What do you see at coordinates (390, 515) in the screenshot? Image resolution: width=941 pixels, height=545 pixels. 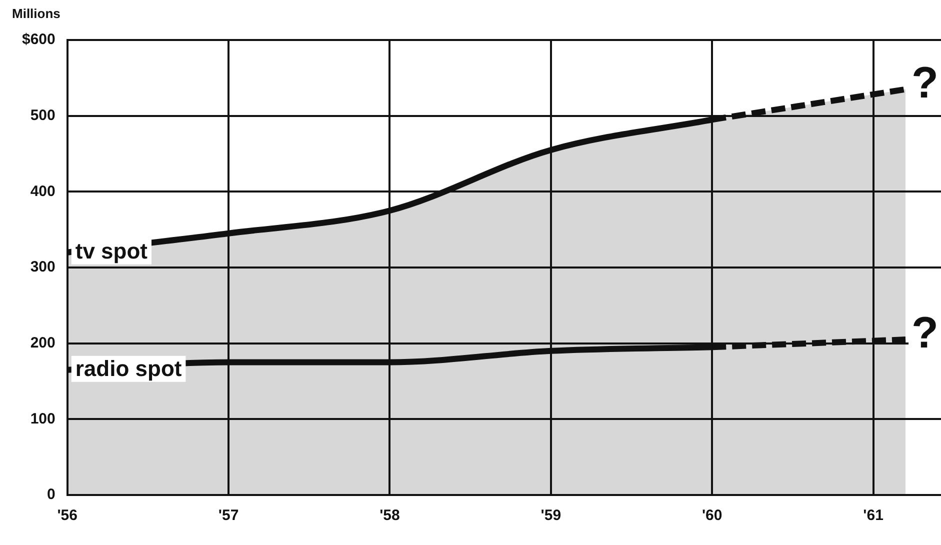 I see `x-tick-label: '58` at bounding box center [390, 515].